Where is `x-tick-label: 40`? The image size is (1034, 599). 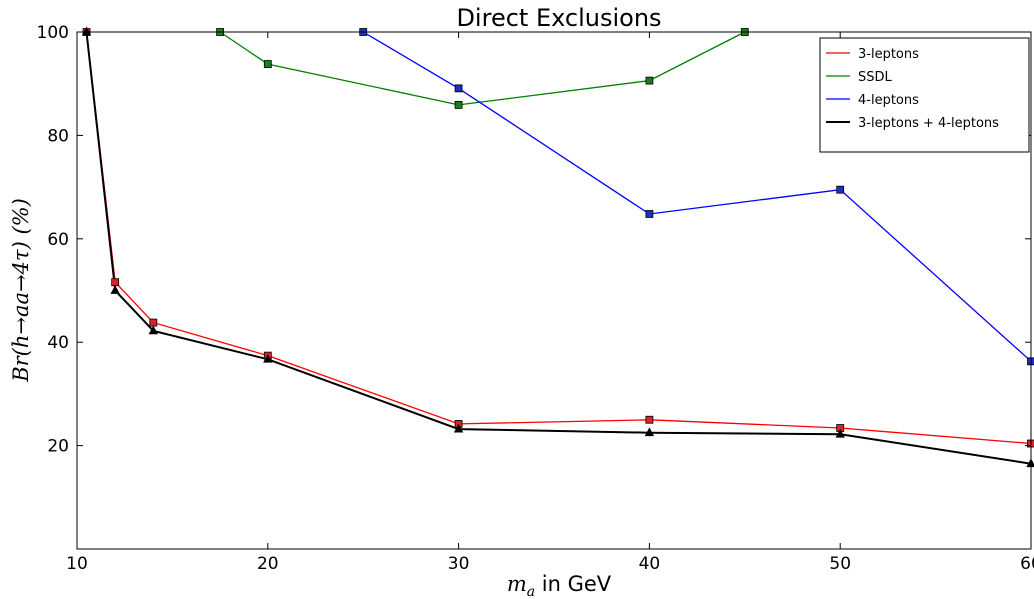 x-tick-label: 40 is located at coordinates (650, 564).